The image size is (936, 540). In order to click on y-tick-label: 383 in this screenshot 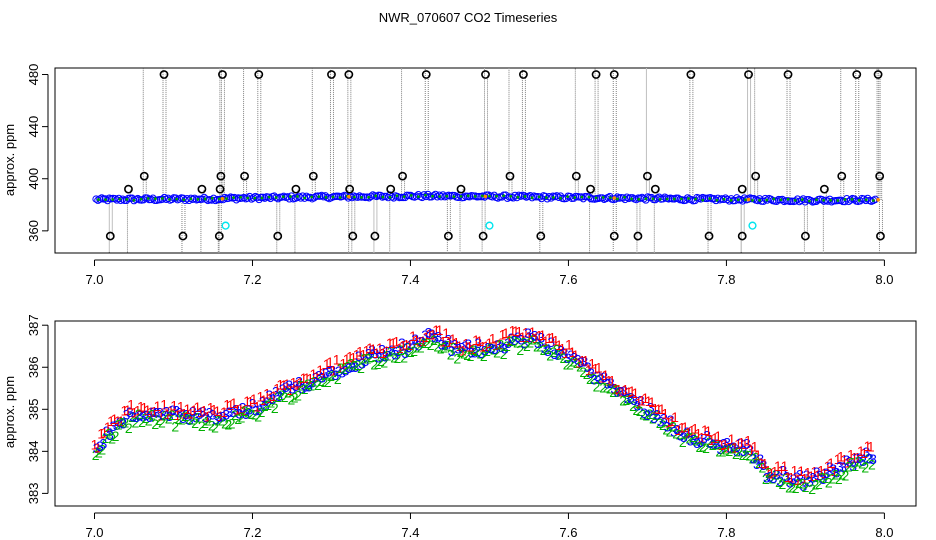, I will do `click(33, 494)`.